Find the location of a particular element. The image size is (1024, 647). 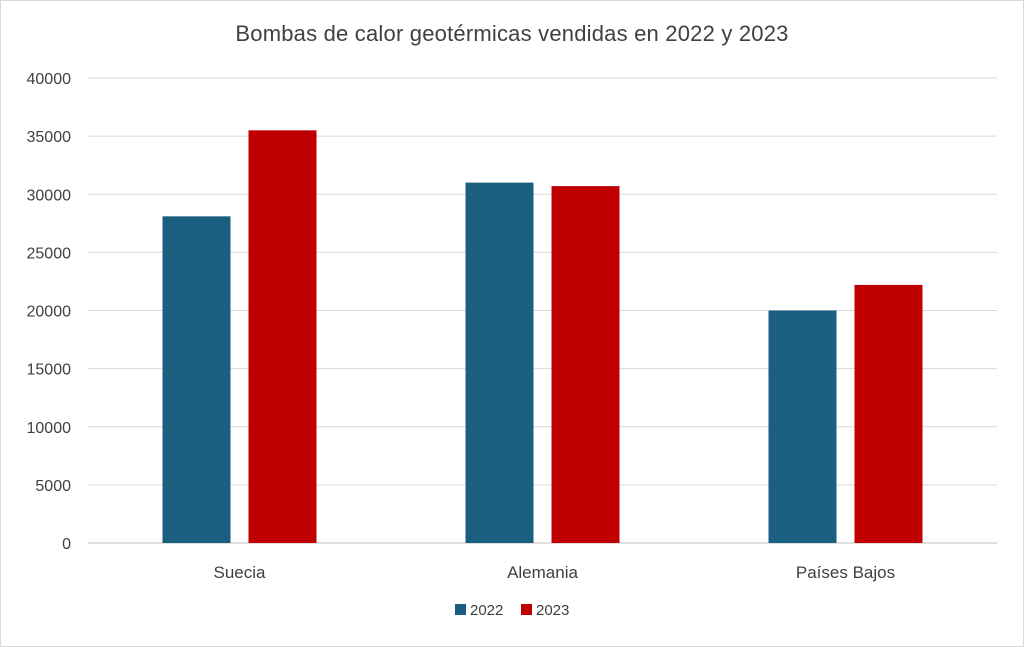

legend-swatch-2022 is located at coordinates (460, 609).